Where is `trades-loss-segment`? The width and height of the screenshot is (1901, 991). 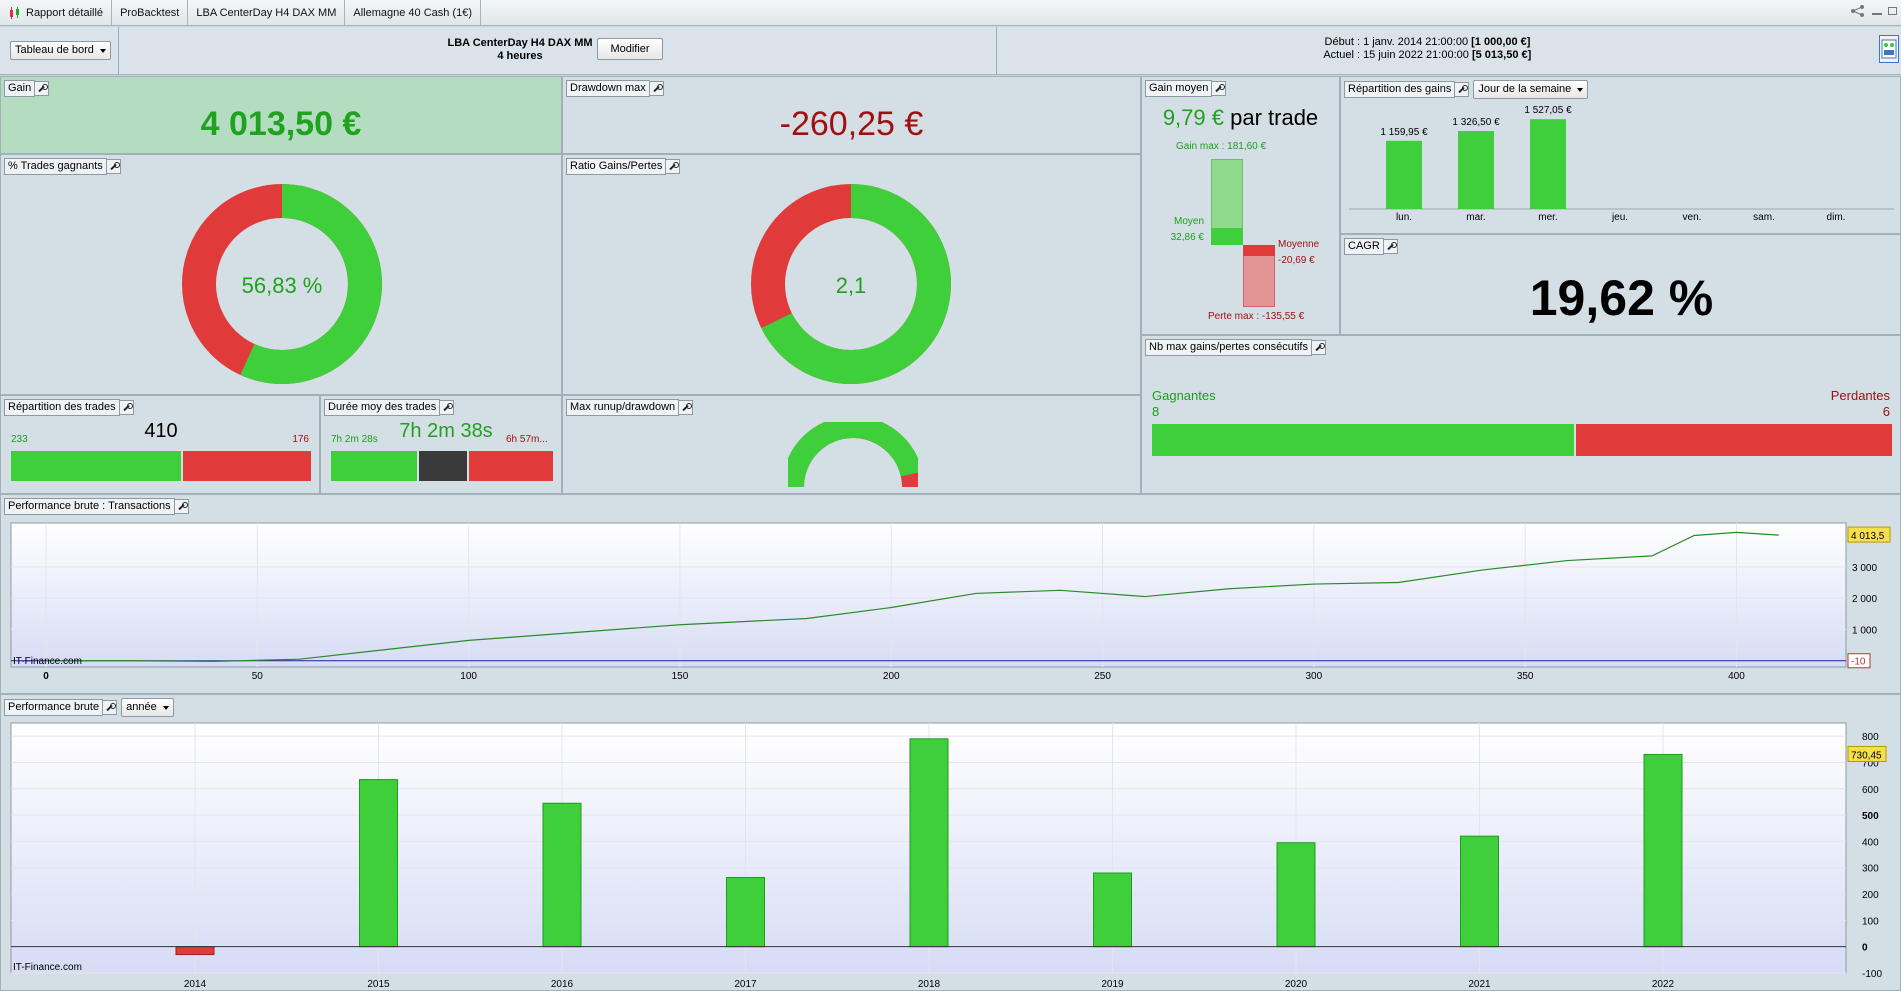 trades-loss-segment is located at coordinates (246, 466).